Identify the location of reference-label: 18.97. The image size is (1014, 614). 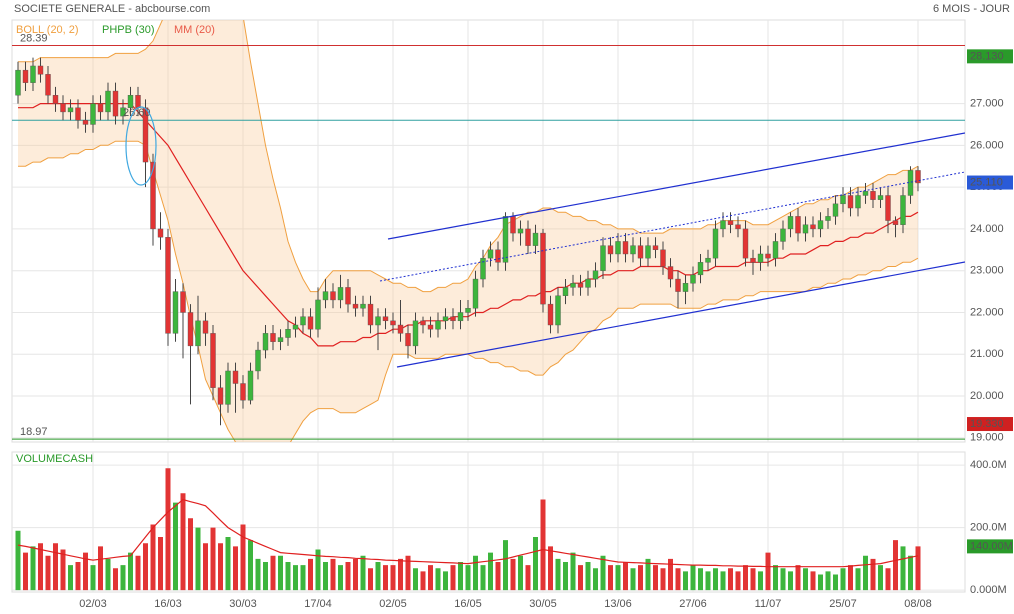
(34, 432).